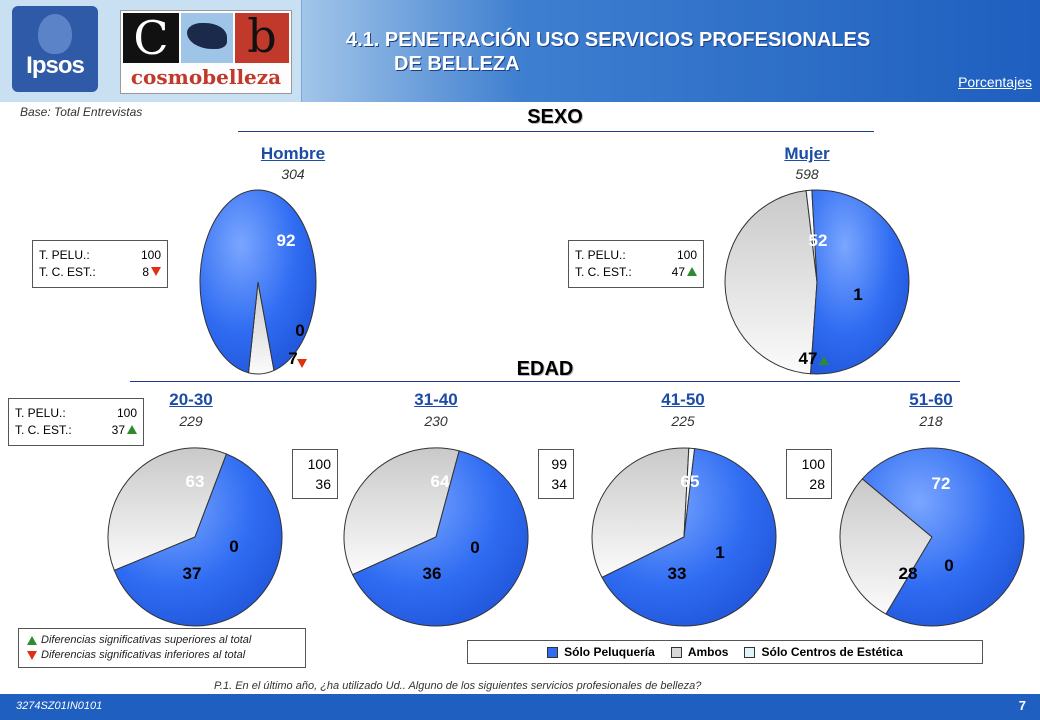  Describe the element at coordinates (931, 399) in the screenshot. I see `group-label-51-60: 51-60` at that location.